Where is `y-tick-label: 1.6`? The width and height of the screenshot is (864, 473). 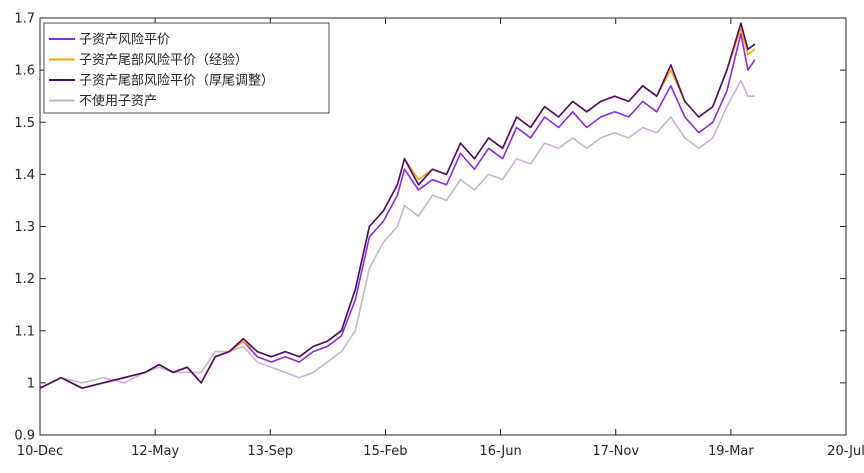
y-tick-label: 1.6 is located at coordinates (24, 71).